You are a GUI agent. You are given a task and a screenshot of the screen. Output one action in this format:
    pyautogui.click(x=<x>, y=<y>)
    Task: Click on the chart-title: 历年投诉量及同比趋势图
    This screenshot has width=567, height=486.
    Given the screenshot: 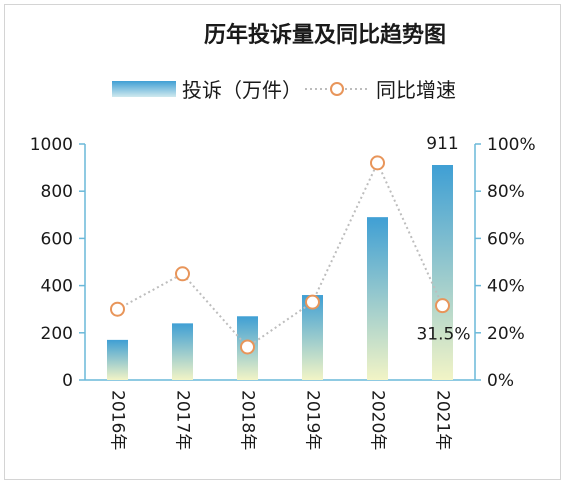 What is the action you would take?
    pyautogui.click(x=325, y=35)
    